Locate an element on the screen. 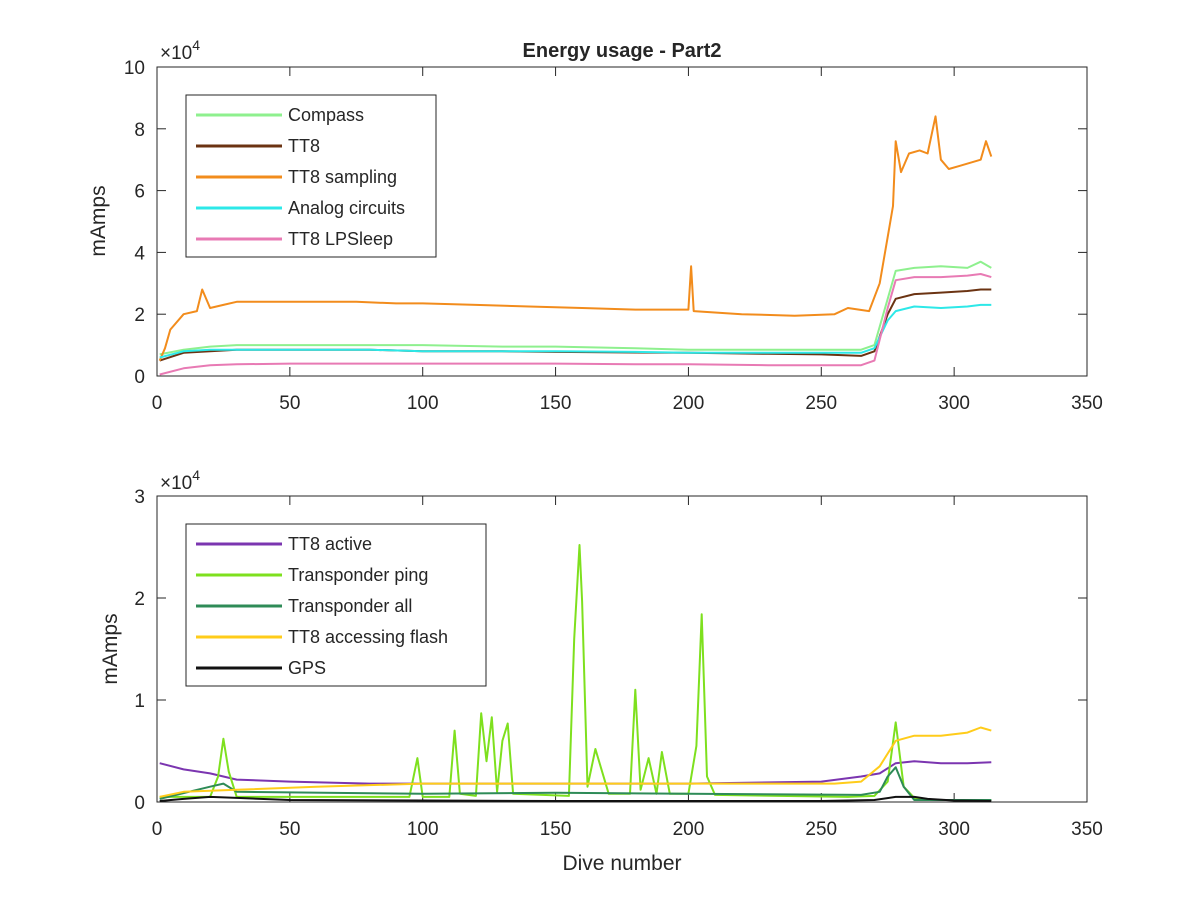 The image size is (1200, 900). series-line-compass is located at coordinates (575, 308).